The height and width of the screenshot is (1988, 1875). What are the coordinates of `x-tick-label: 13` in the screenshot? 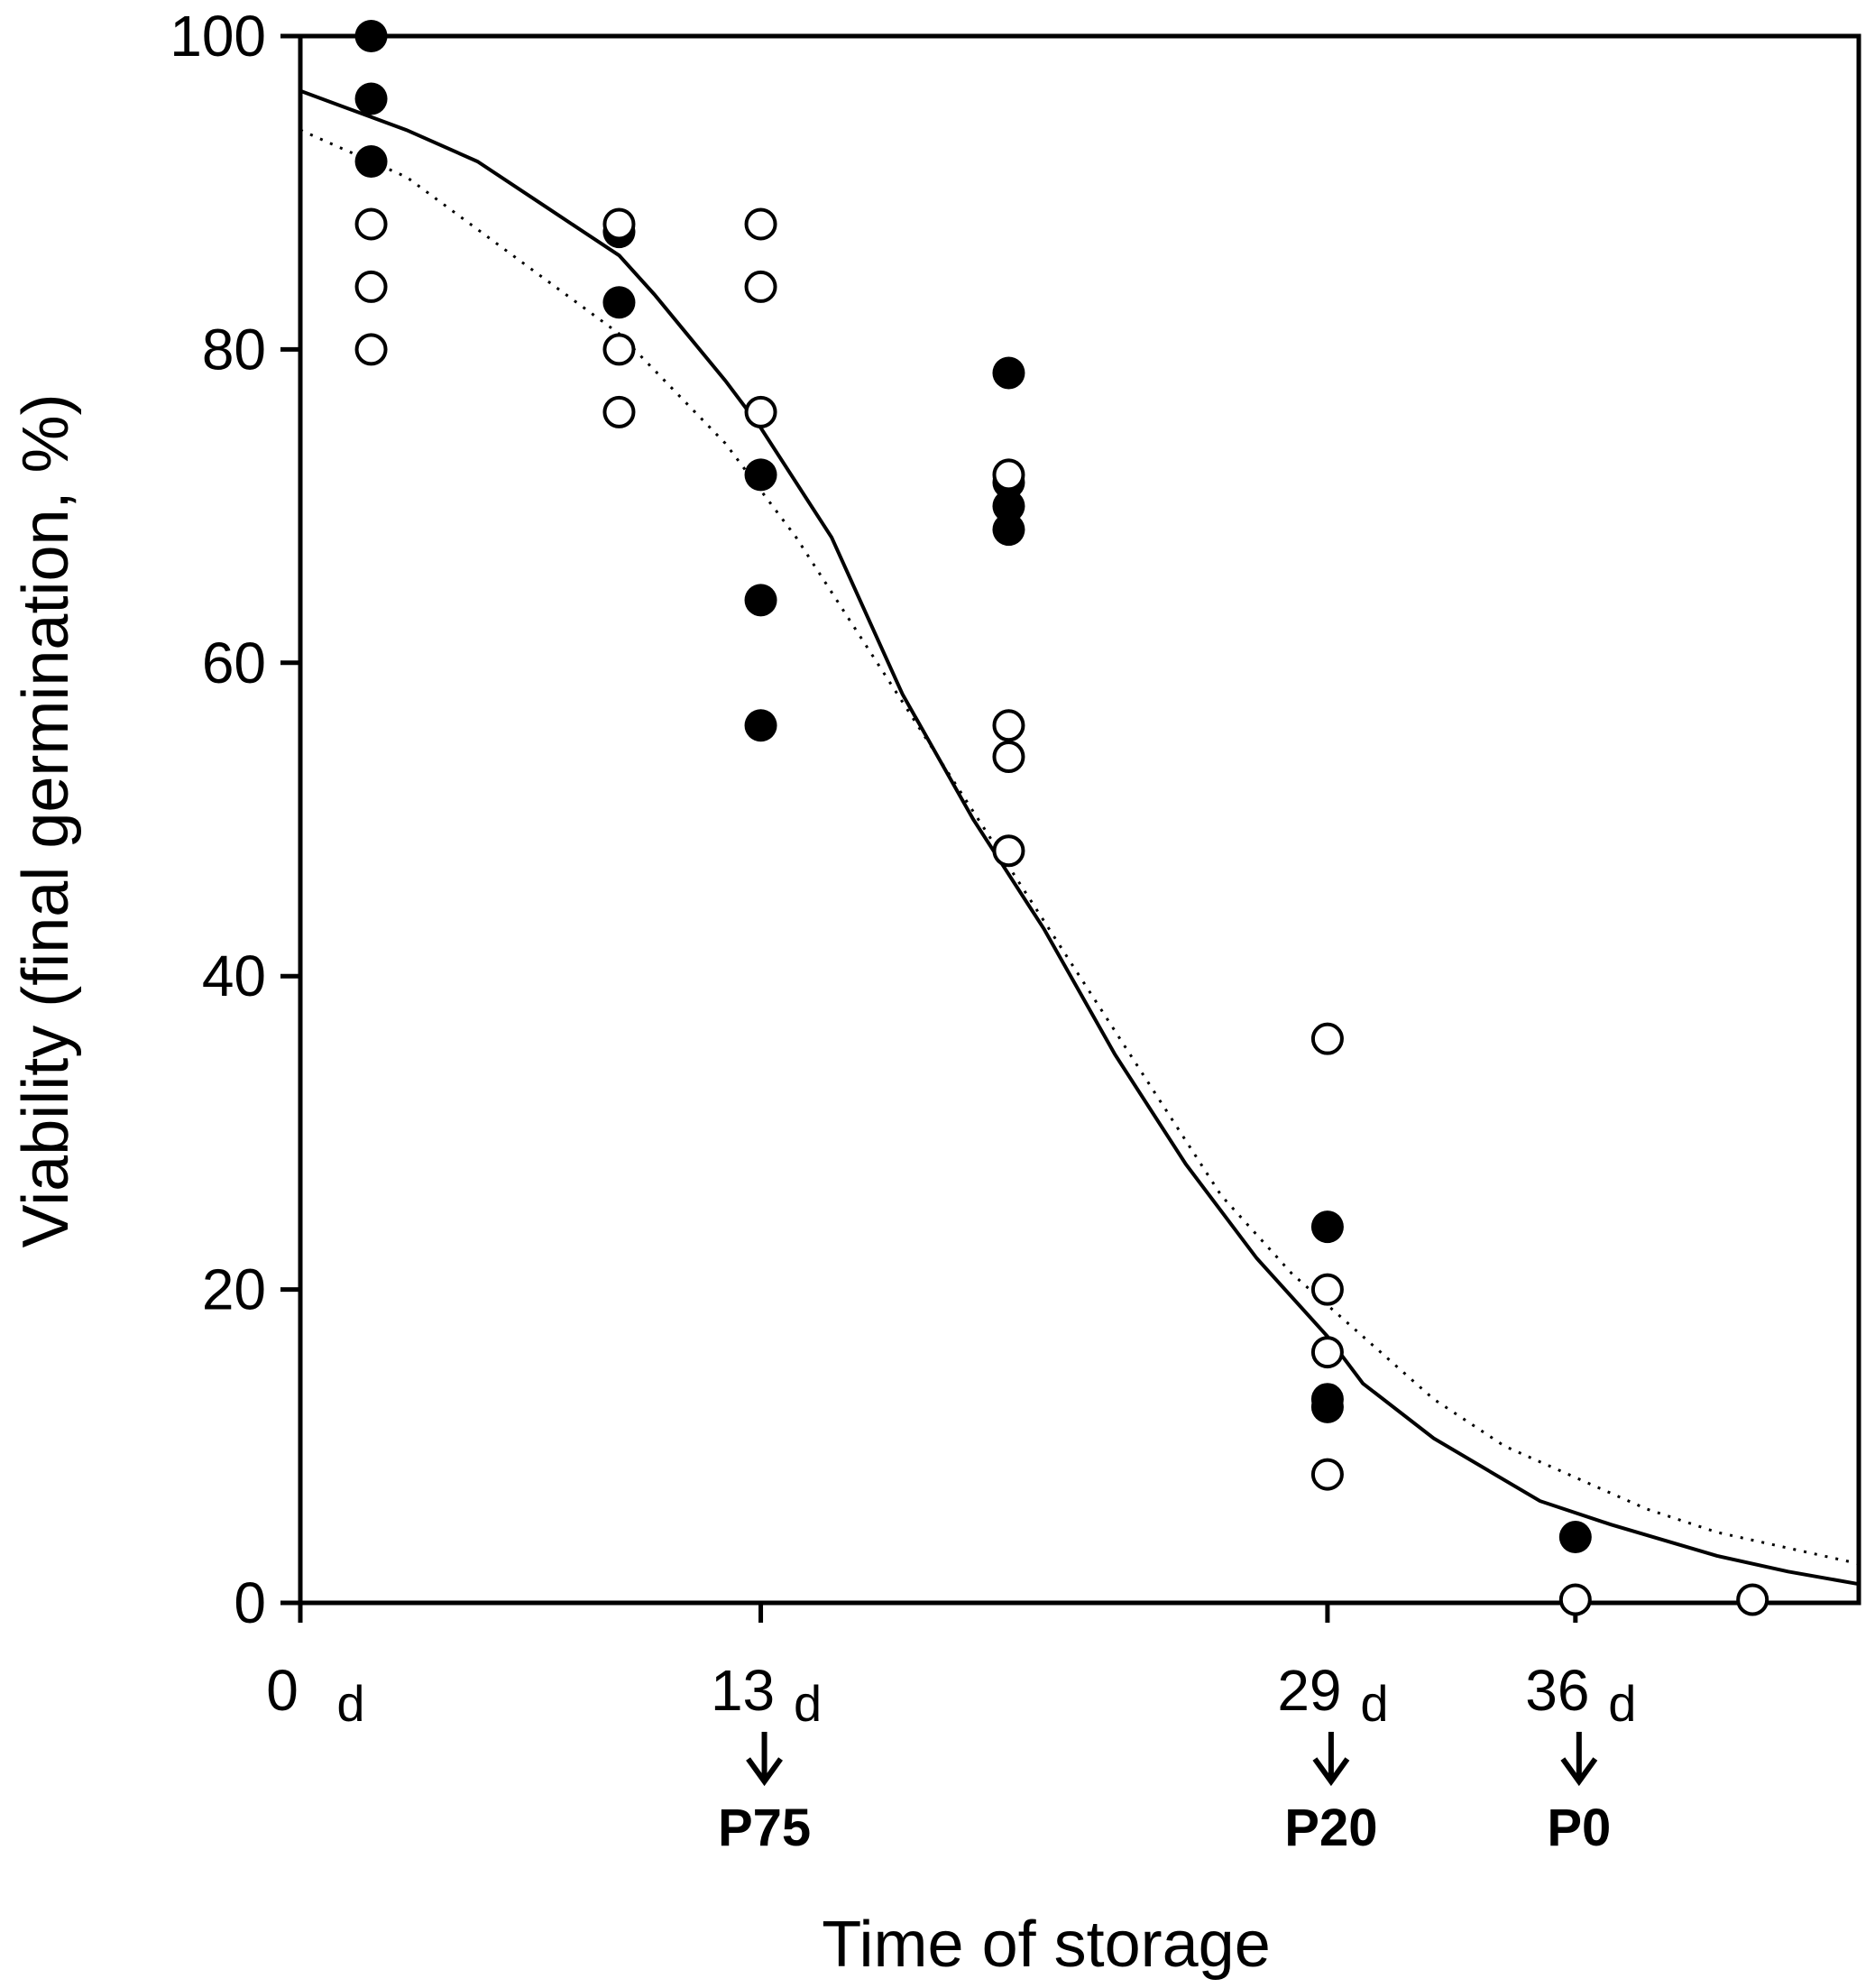 It's located at (743, 1691).